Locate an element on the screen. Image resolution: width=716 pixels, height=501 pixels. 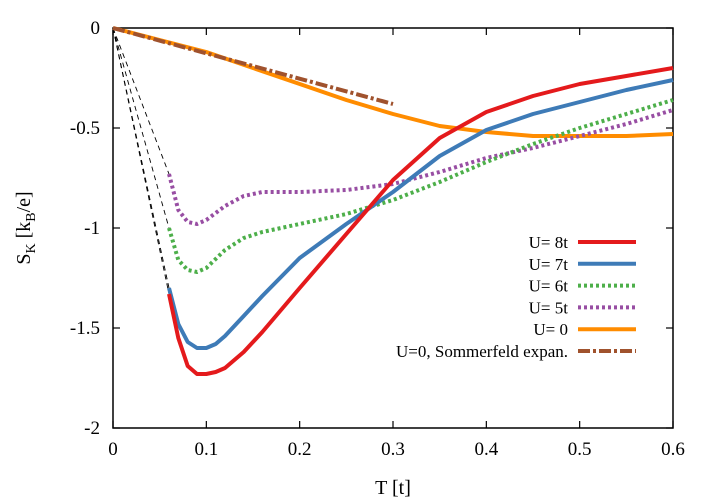
x-tick-label: 0 is located at coordinates (113, 449).